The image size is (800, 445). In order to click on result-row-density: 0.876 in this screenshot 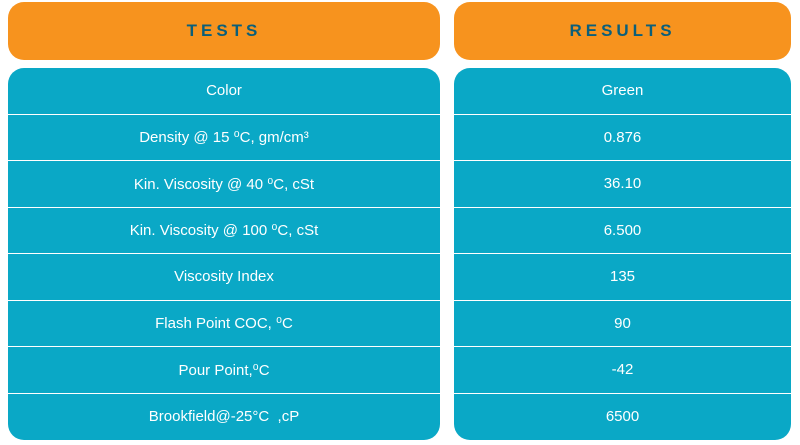, I will do `click(622, 138)`.